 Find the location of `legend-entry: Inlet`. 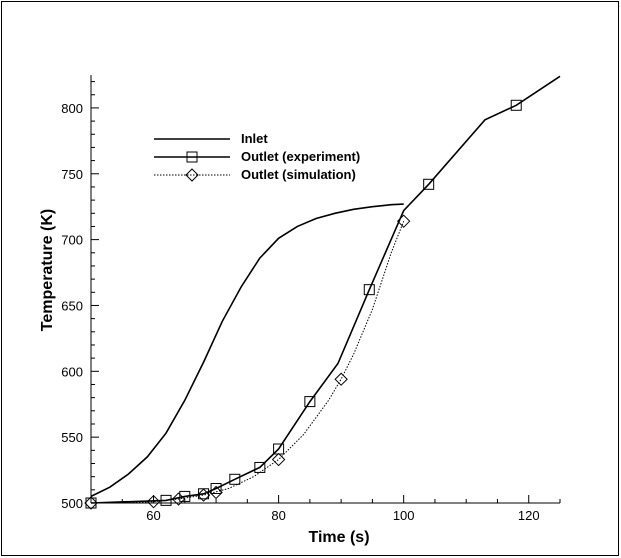

legend-entry: Inlet is located at coordinates (211, 138).